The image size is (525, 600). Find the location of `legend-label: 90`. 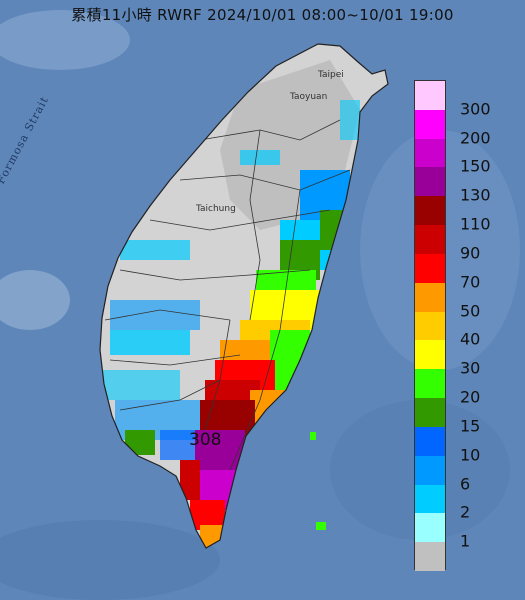

legend-label: 90 is located at coordinates (470, 253).